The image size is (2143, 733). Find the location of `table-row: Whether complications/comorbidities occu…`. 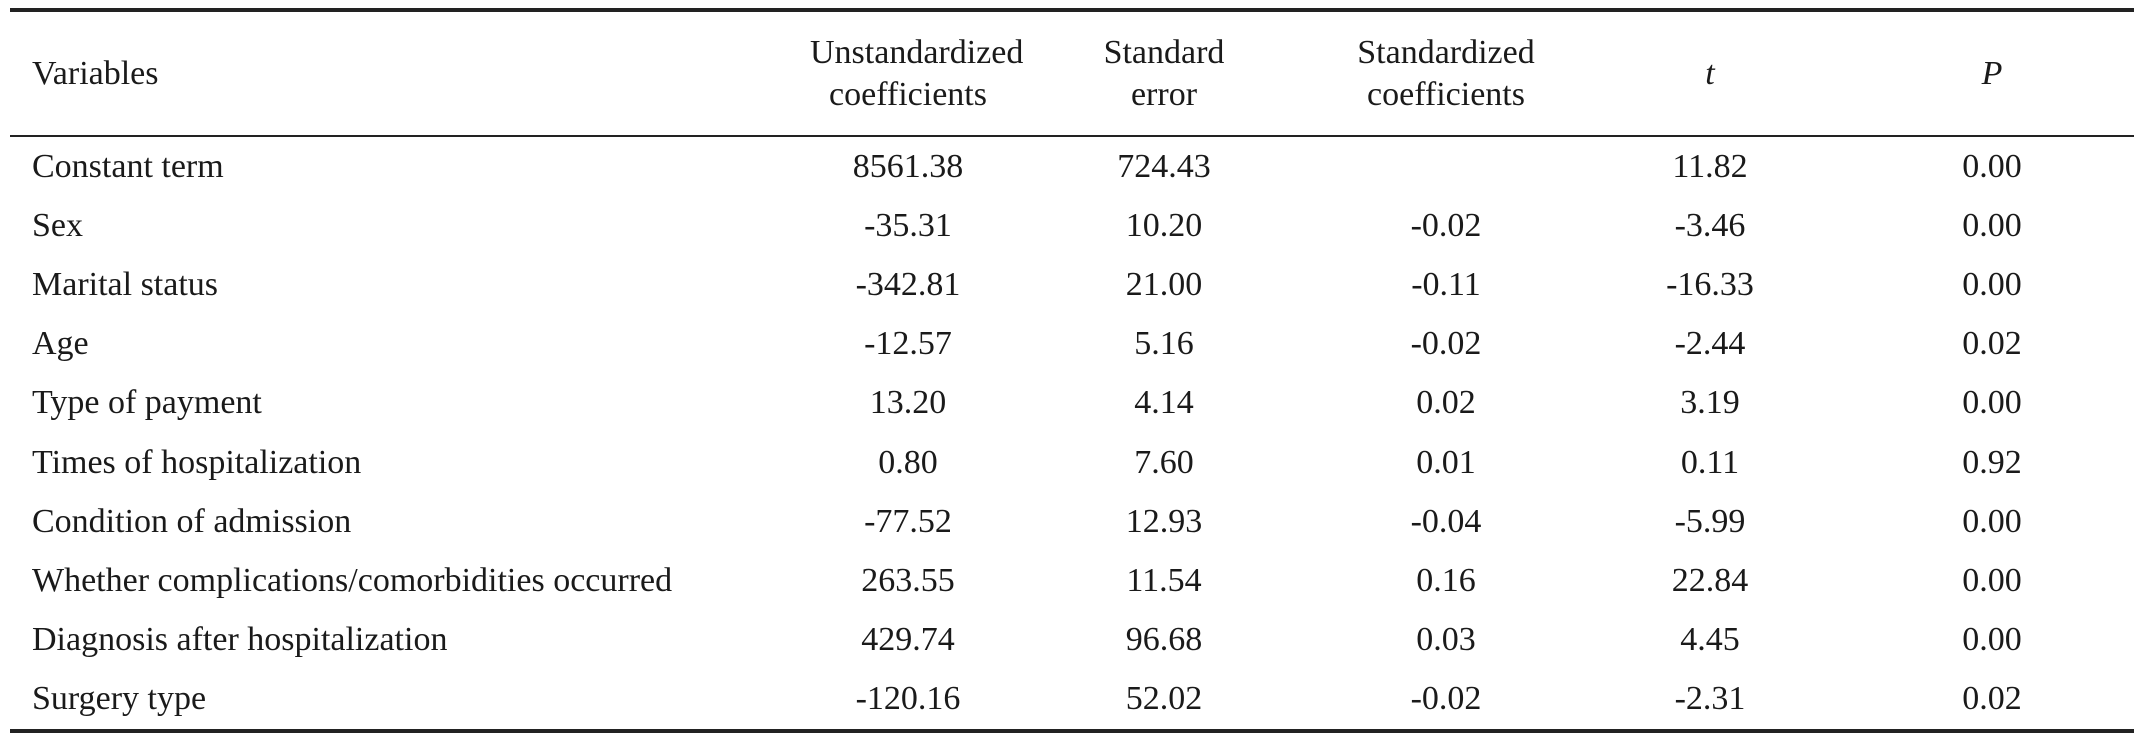

table-row: Whether complications/comorbidities occu… is located at coordinates (1072, 580).